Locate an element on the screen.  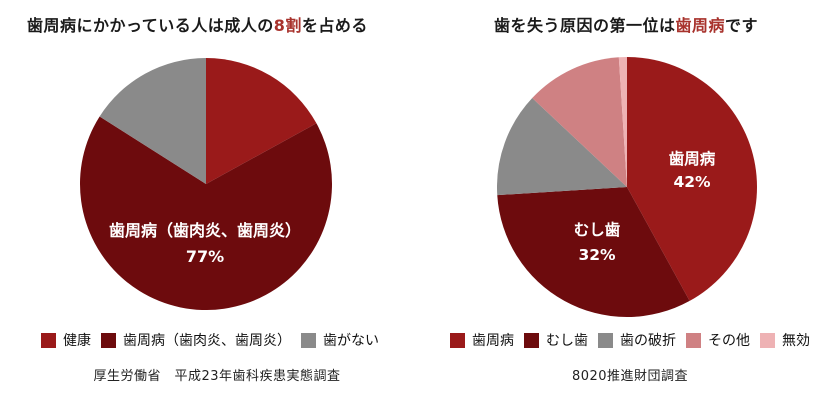
legend-item: 健康 is located at coordinates (66, 340).